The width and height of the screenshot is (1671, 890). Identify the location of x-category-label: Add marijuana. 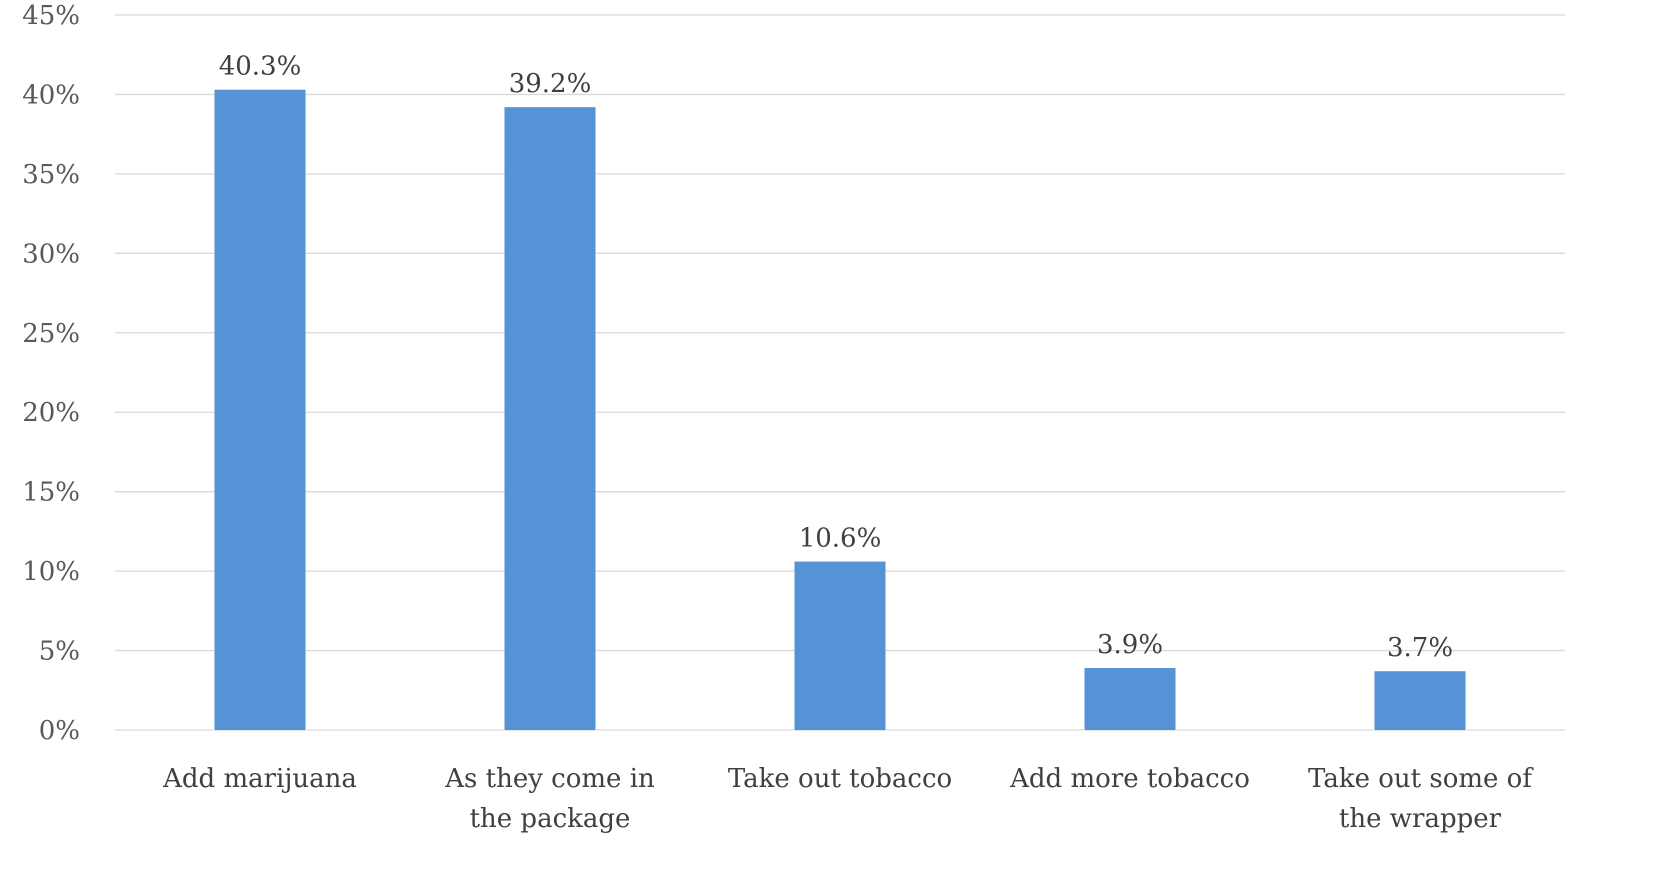
(259, 779).